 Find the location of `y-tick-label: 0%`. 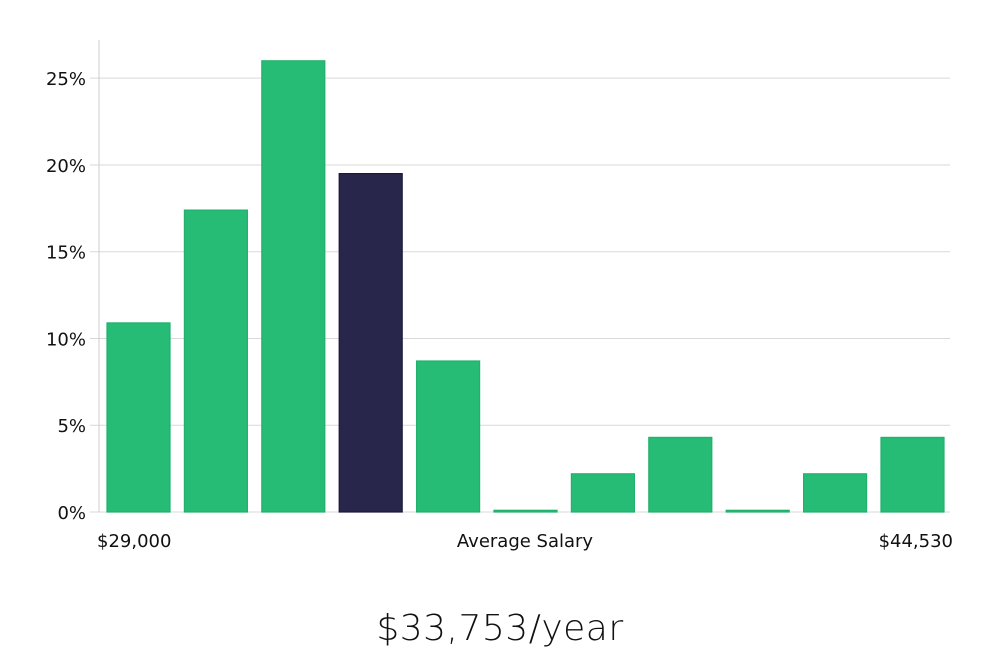

y-tick-label: 0% is located at coordinates (71, 513).